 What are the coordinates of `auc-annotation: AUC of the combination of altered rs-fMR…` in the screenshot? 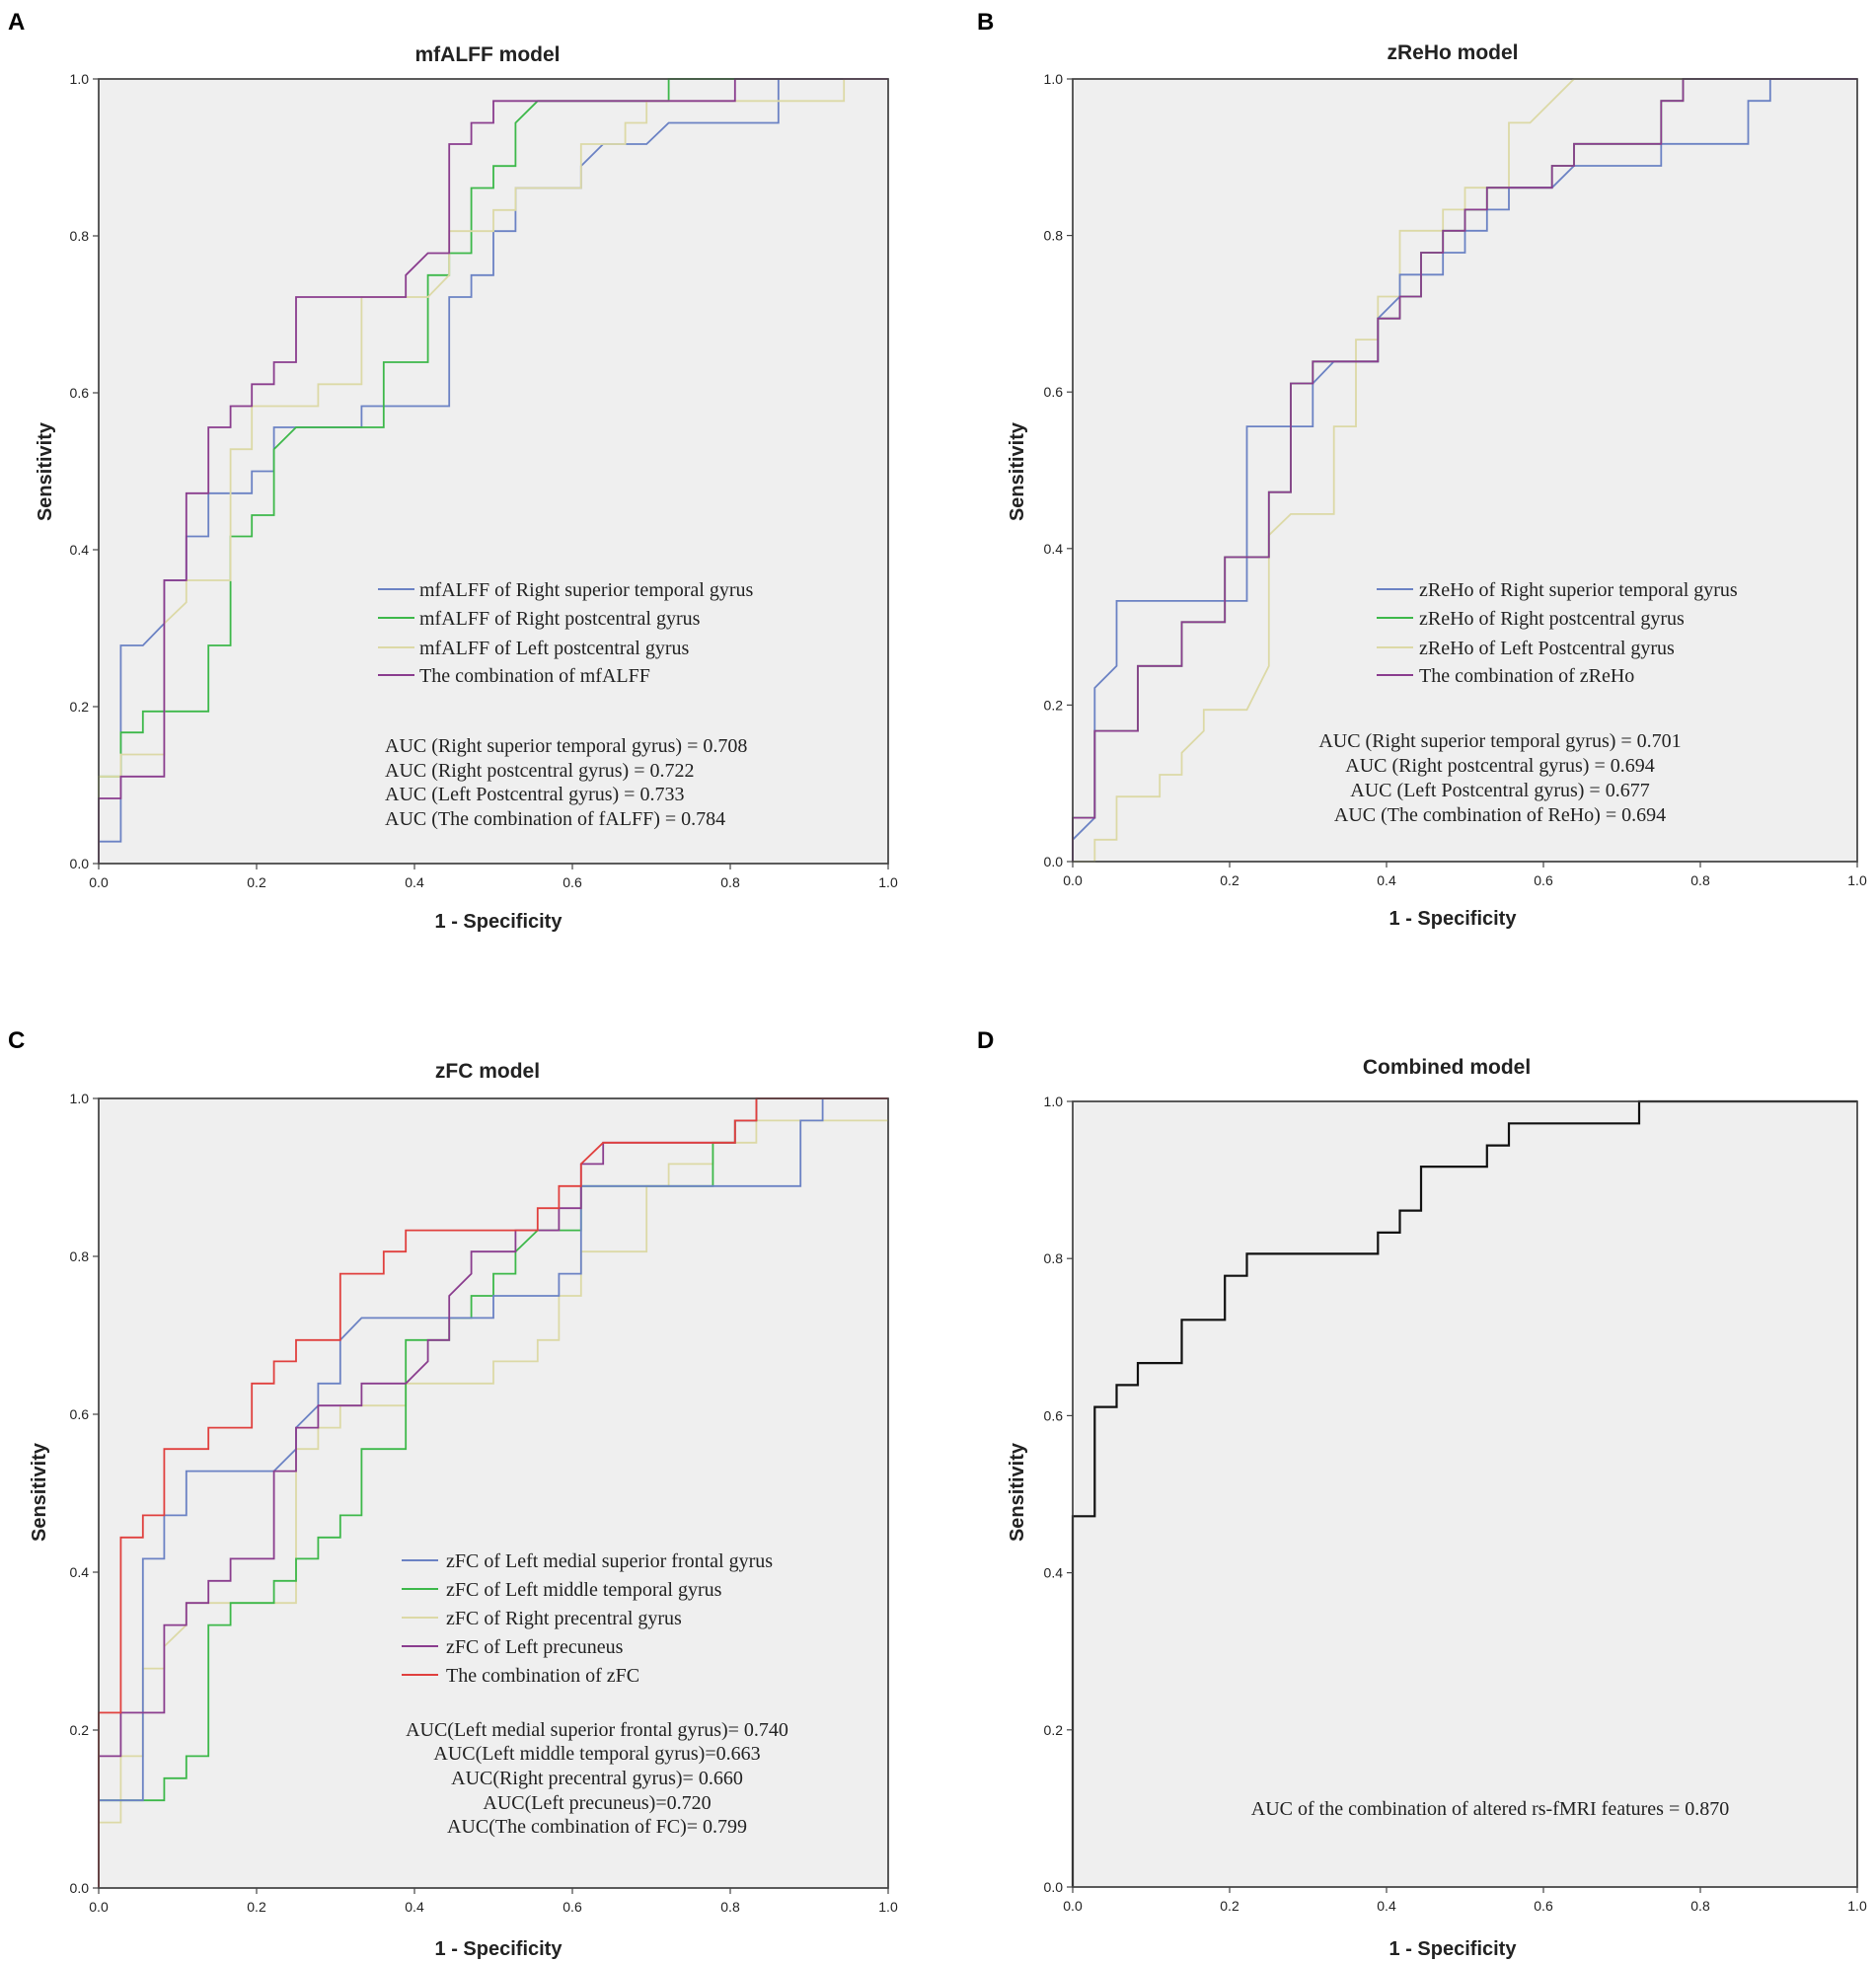 It's located at (1490, 1809).